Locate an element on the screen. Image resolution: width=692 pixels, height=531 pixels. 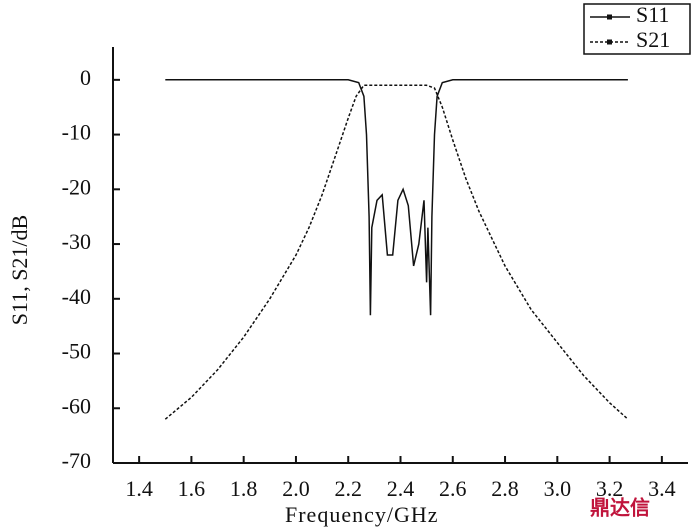
y-tick-label: 0 is located at coordinates (85, 77).